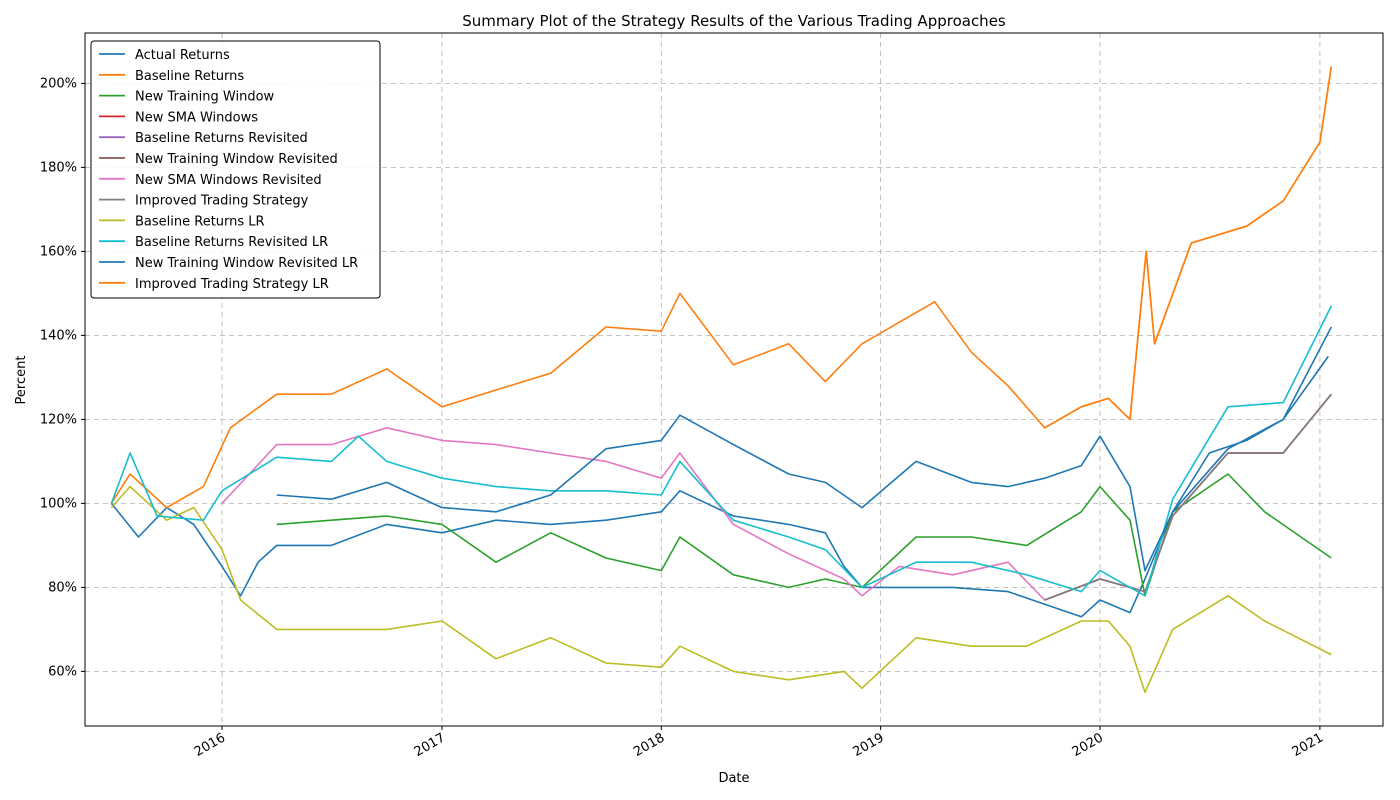  I want to click on legend-label: New SMA Windows Revisited, so click(228, 180).